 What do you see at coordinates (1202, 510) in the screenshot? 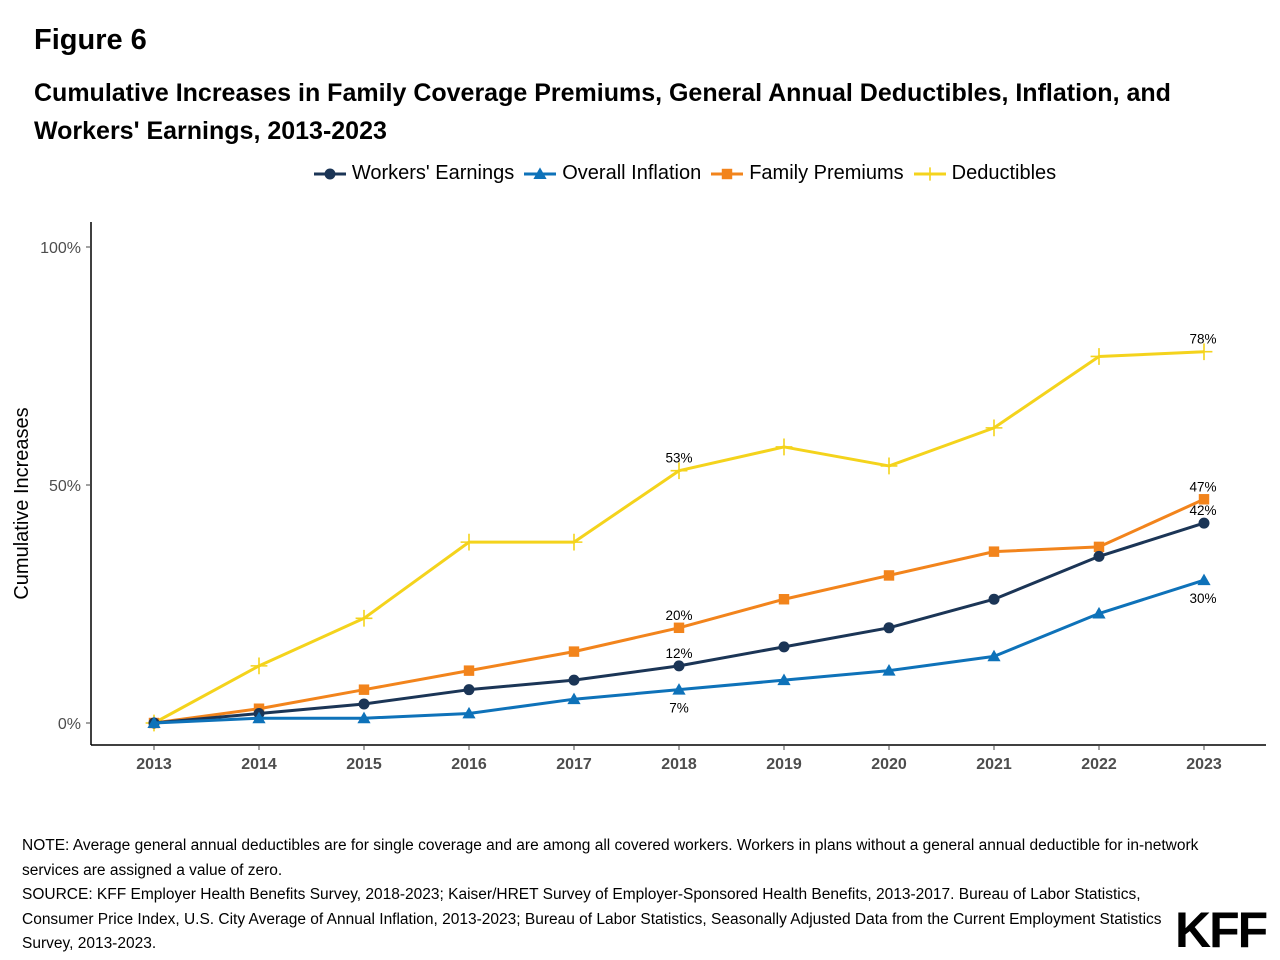
I see `data-label: 42%` at bounding box center [1202, 510].